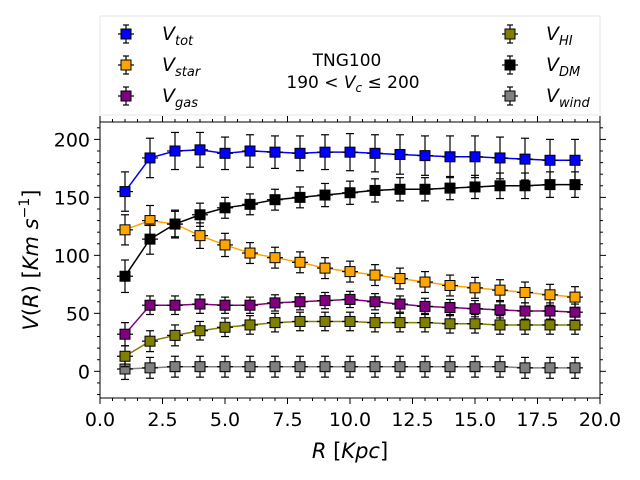  Describe the element at coordinates (78, 314) in the screenshot. I see `y-tick-label: 50` at that location.